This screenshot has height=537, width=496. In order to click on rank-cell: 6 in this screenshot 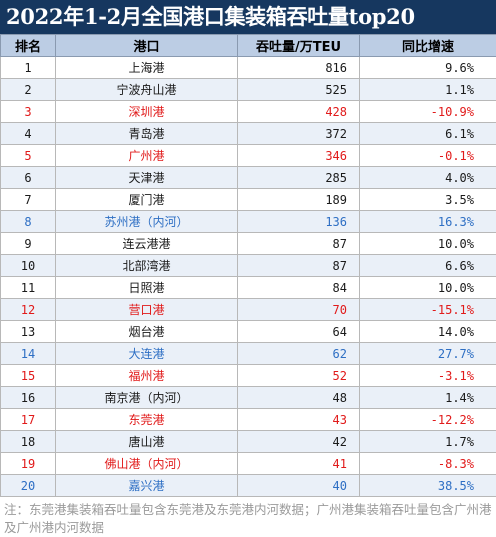, I will do `click(28, 178)`.